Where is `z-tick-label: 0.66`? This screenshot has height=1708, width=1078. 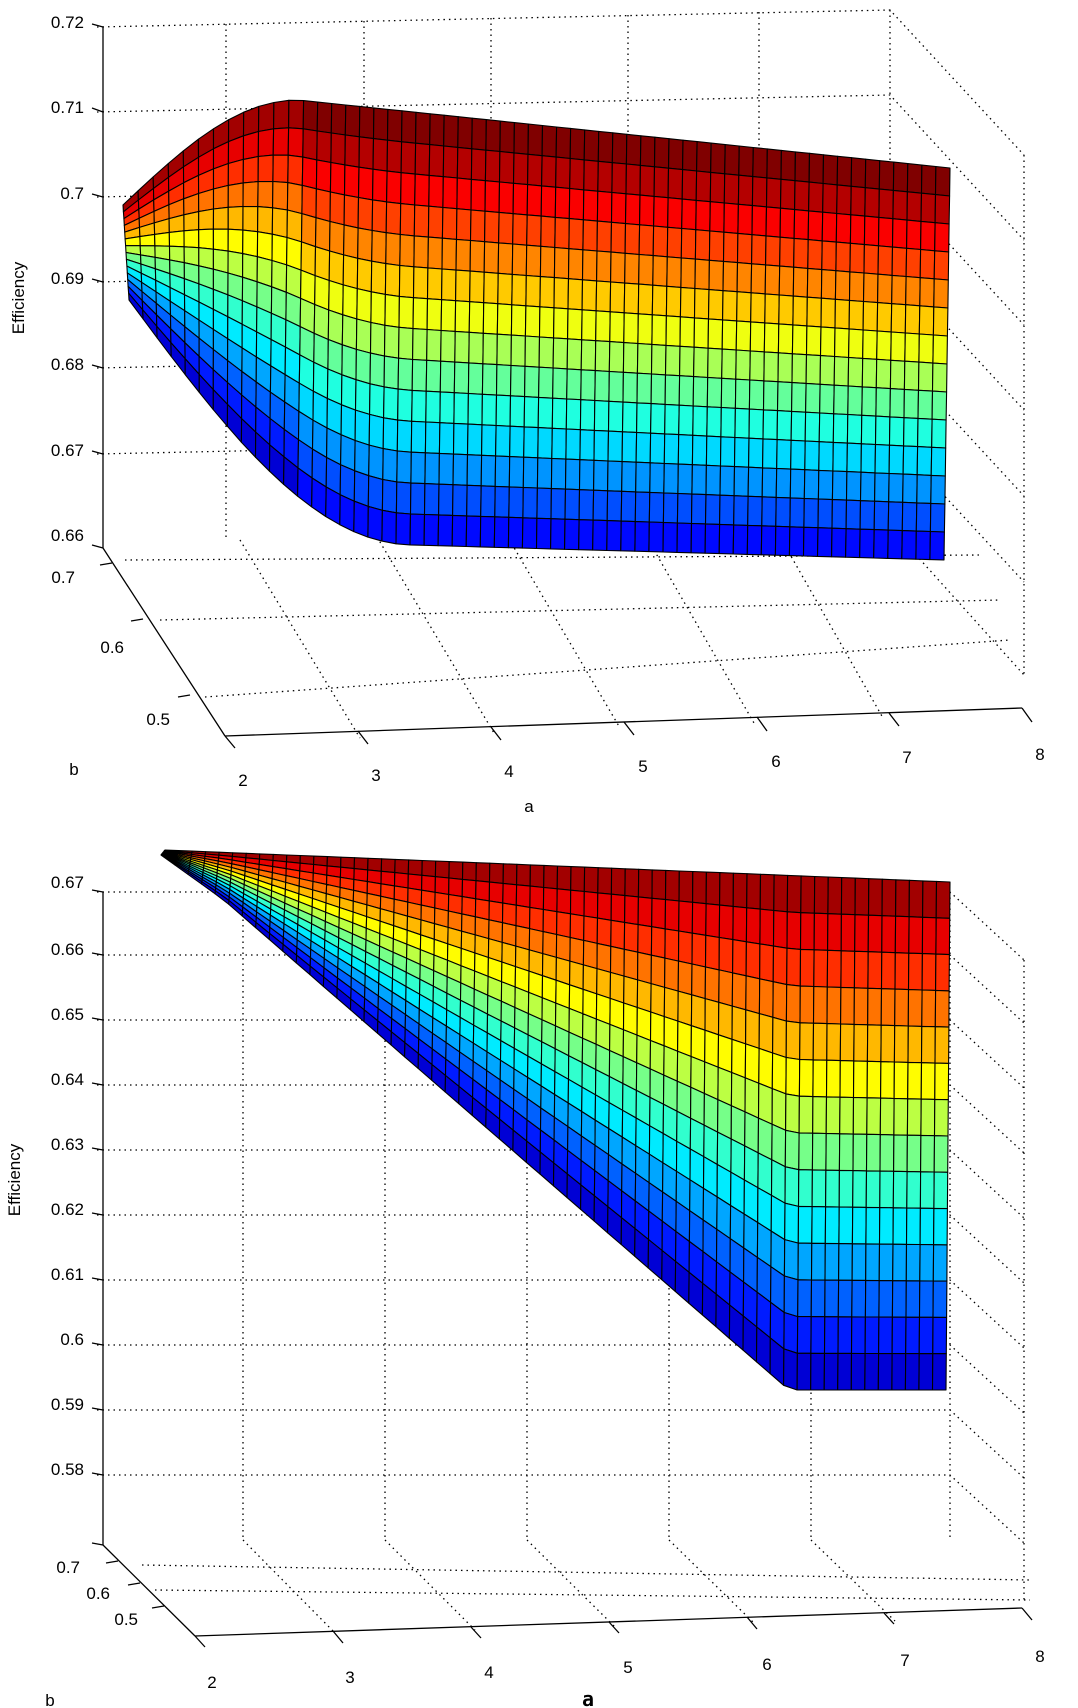 z-tick-label: 0.66 is located at coordinates (67, 535).